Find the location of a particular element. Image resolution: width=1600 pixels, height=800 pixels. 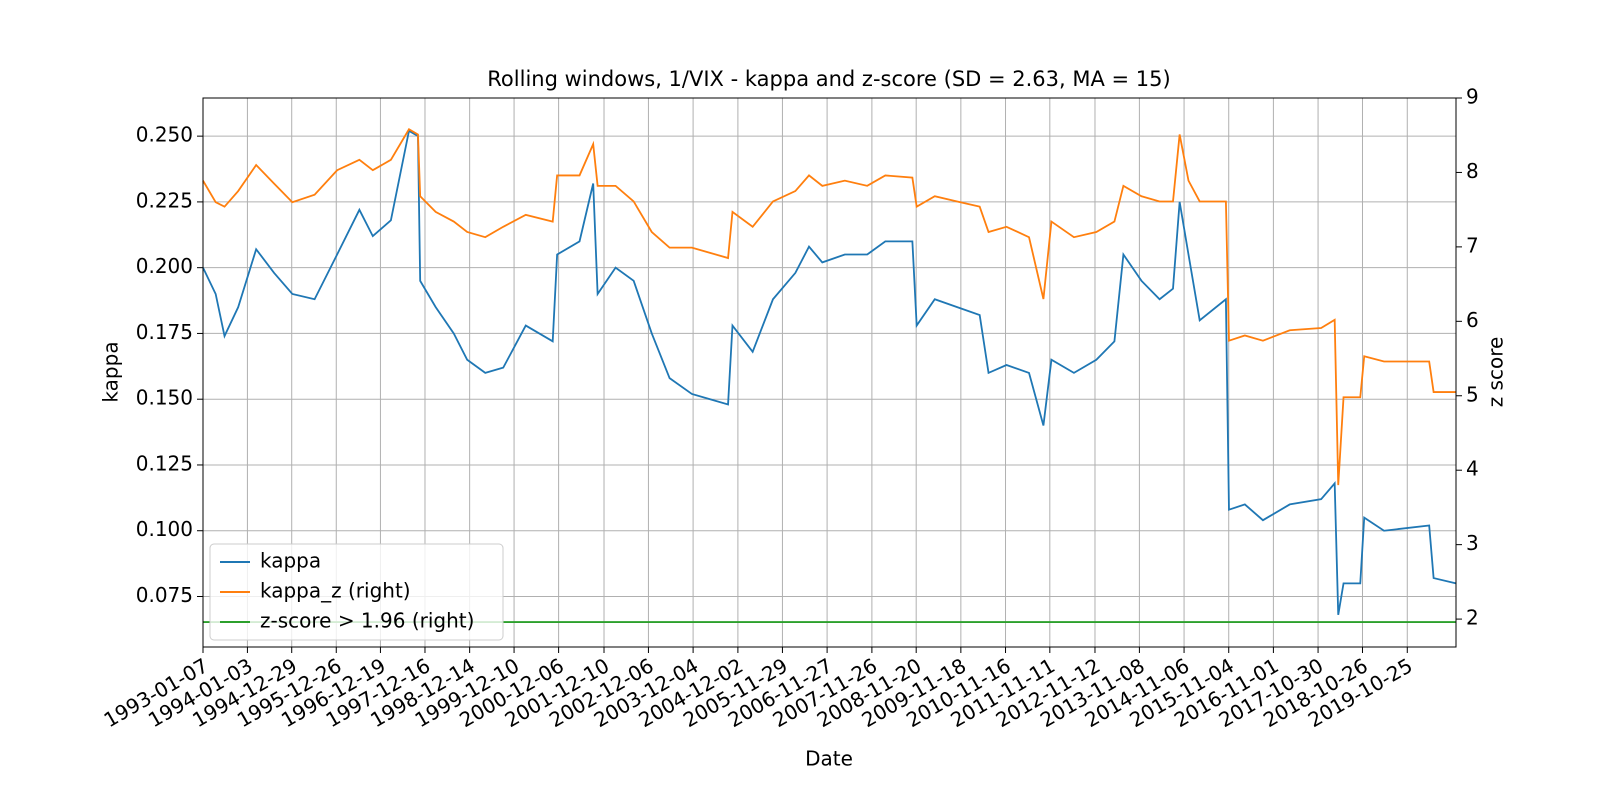

y-tick-label: 0.075 is located at coordinates (164, 595).